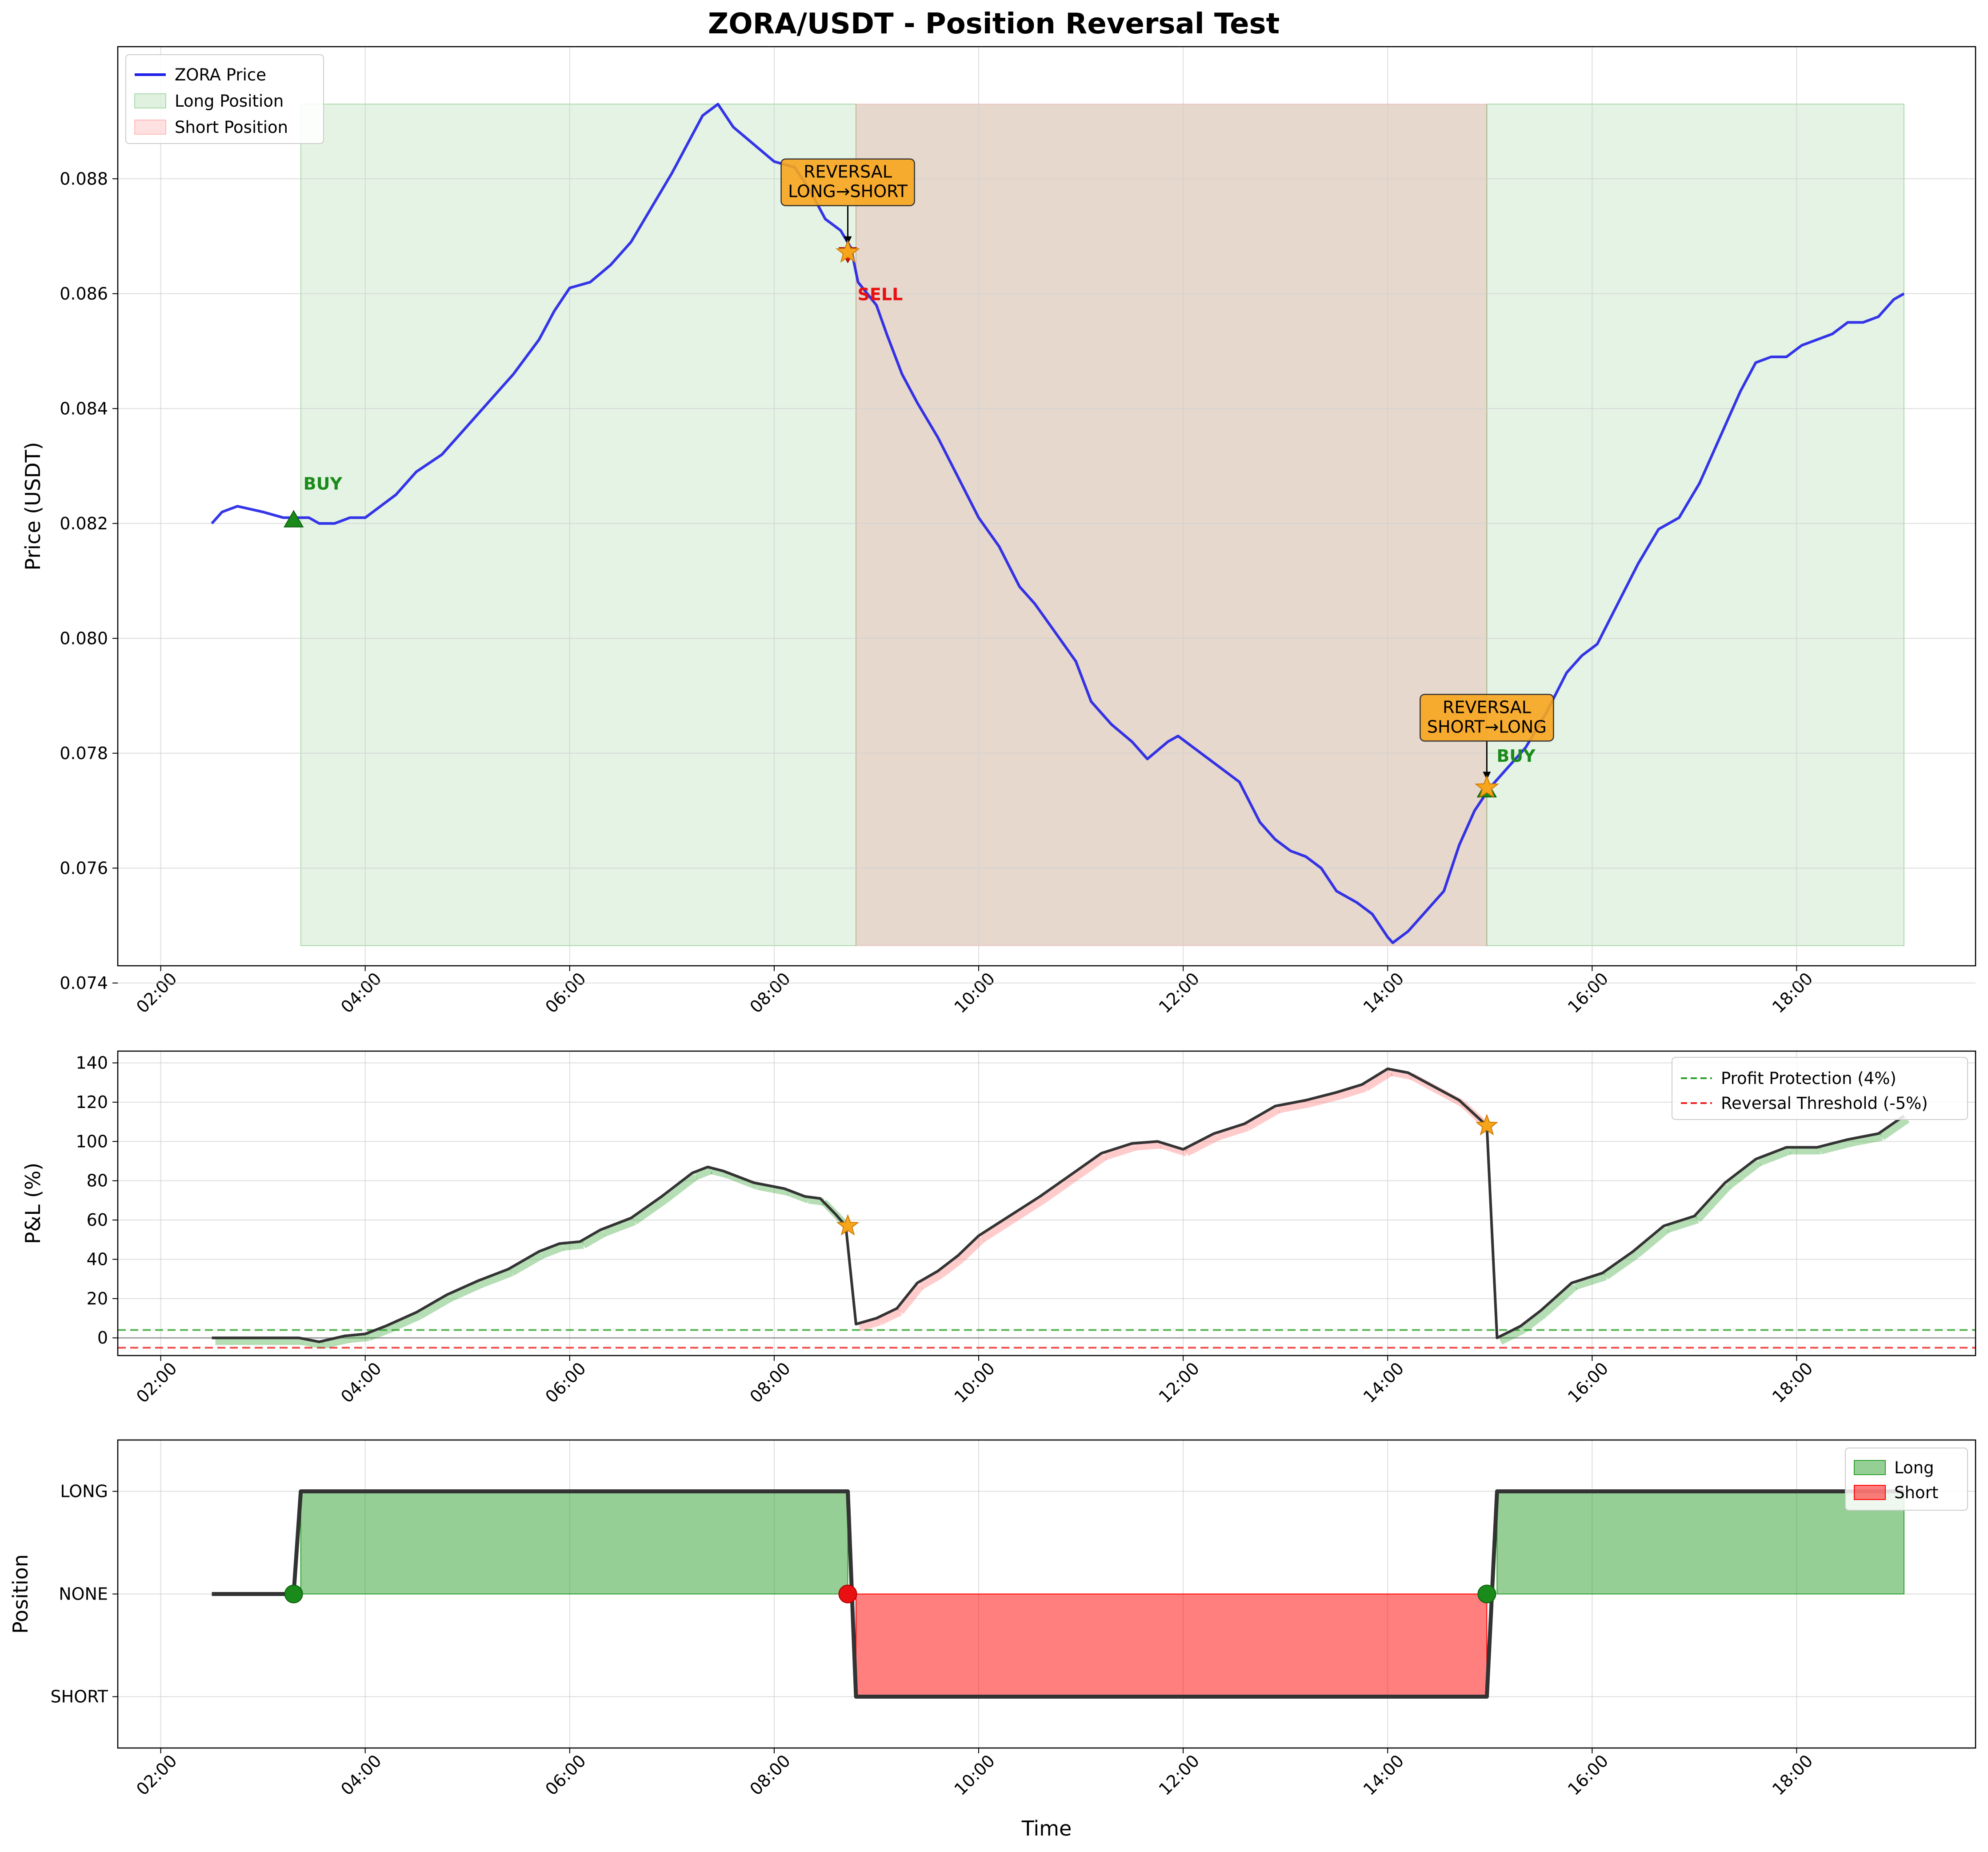 This screenshot has width=1988, height=1852. I want to click on reversal-annotation-line2: SHORT→LONG, so click(1487, 726).